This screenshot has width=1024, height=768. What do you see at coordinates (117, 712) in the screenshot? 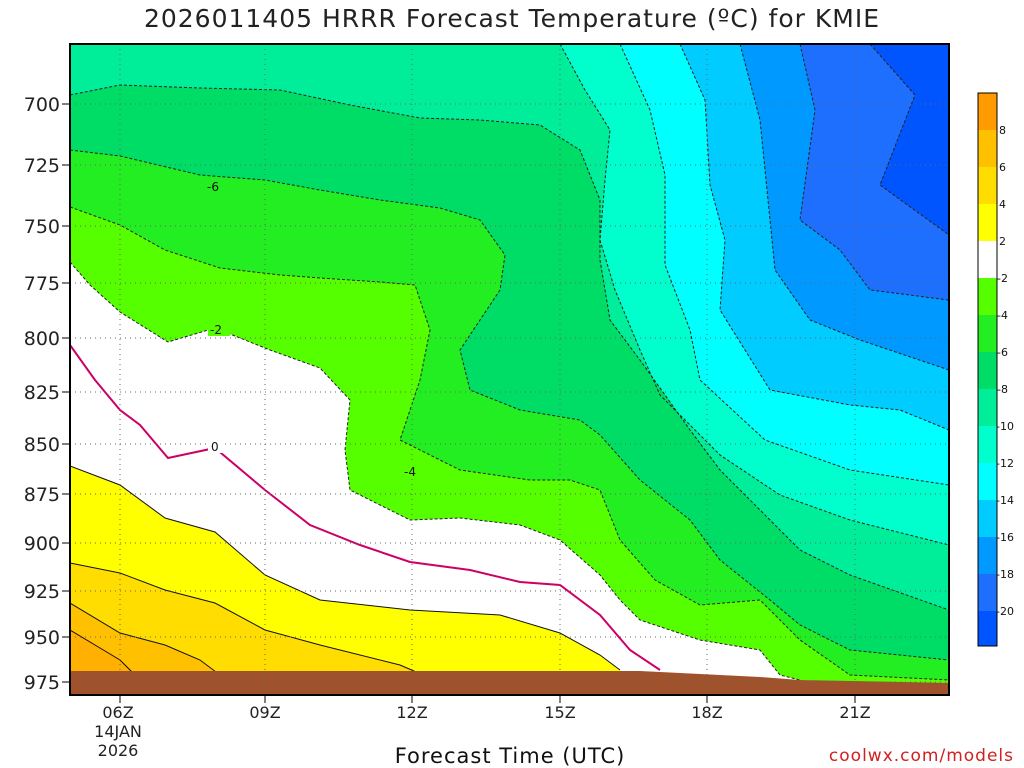
I see `x-tick-label-06z: 06Z` at bounding box center [117, 712].